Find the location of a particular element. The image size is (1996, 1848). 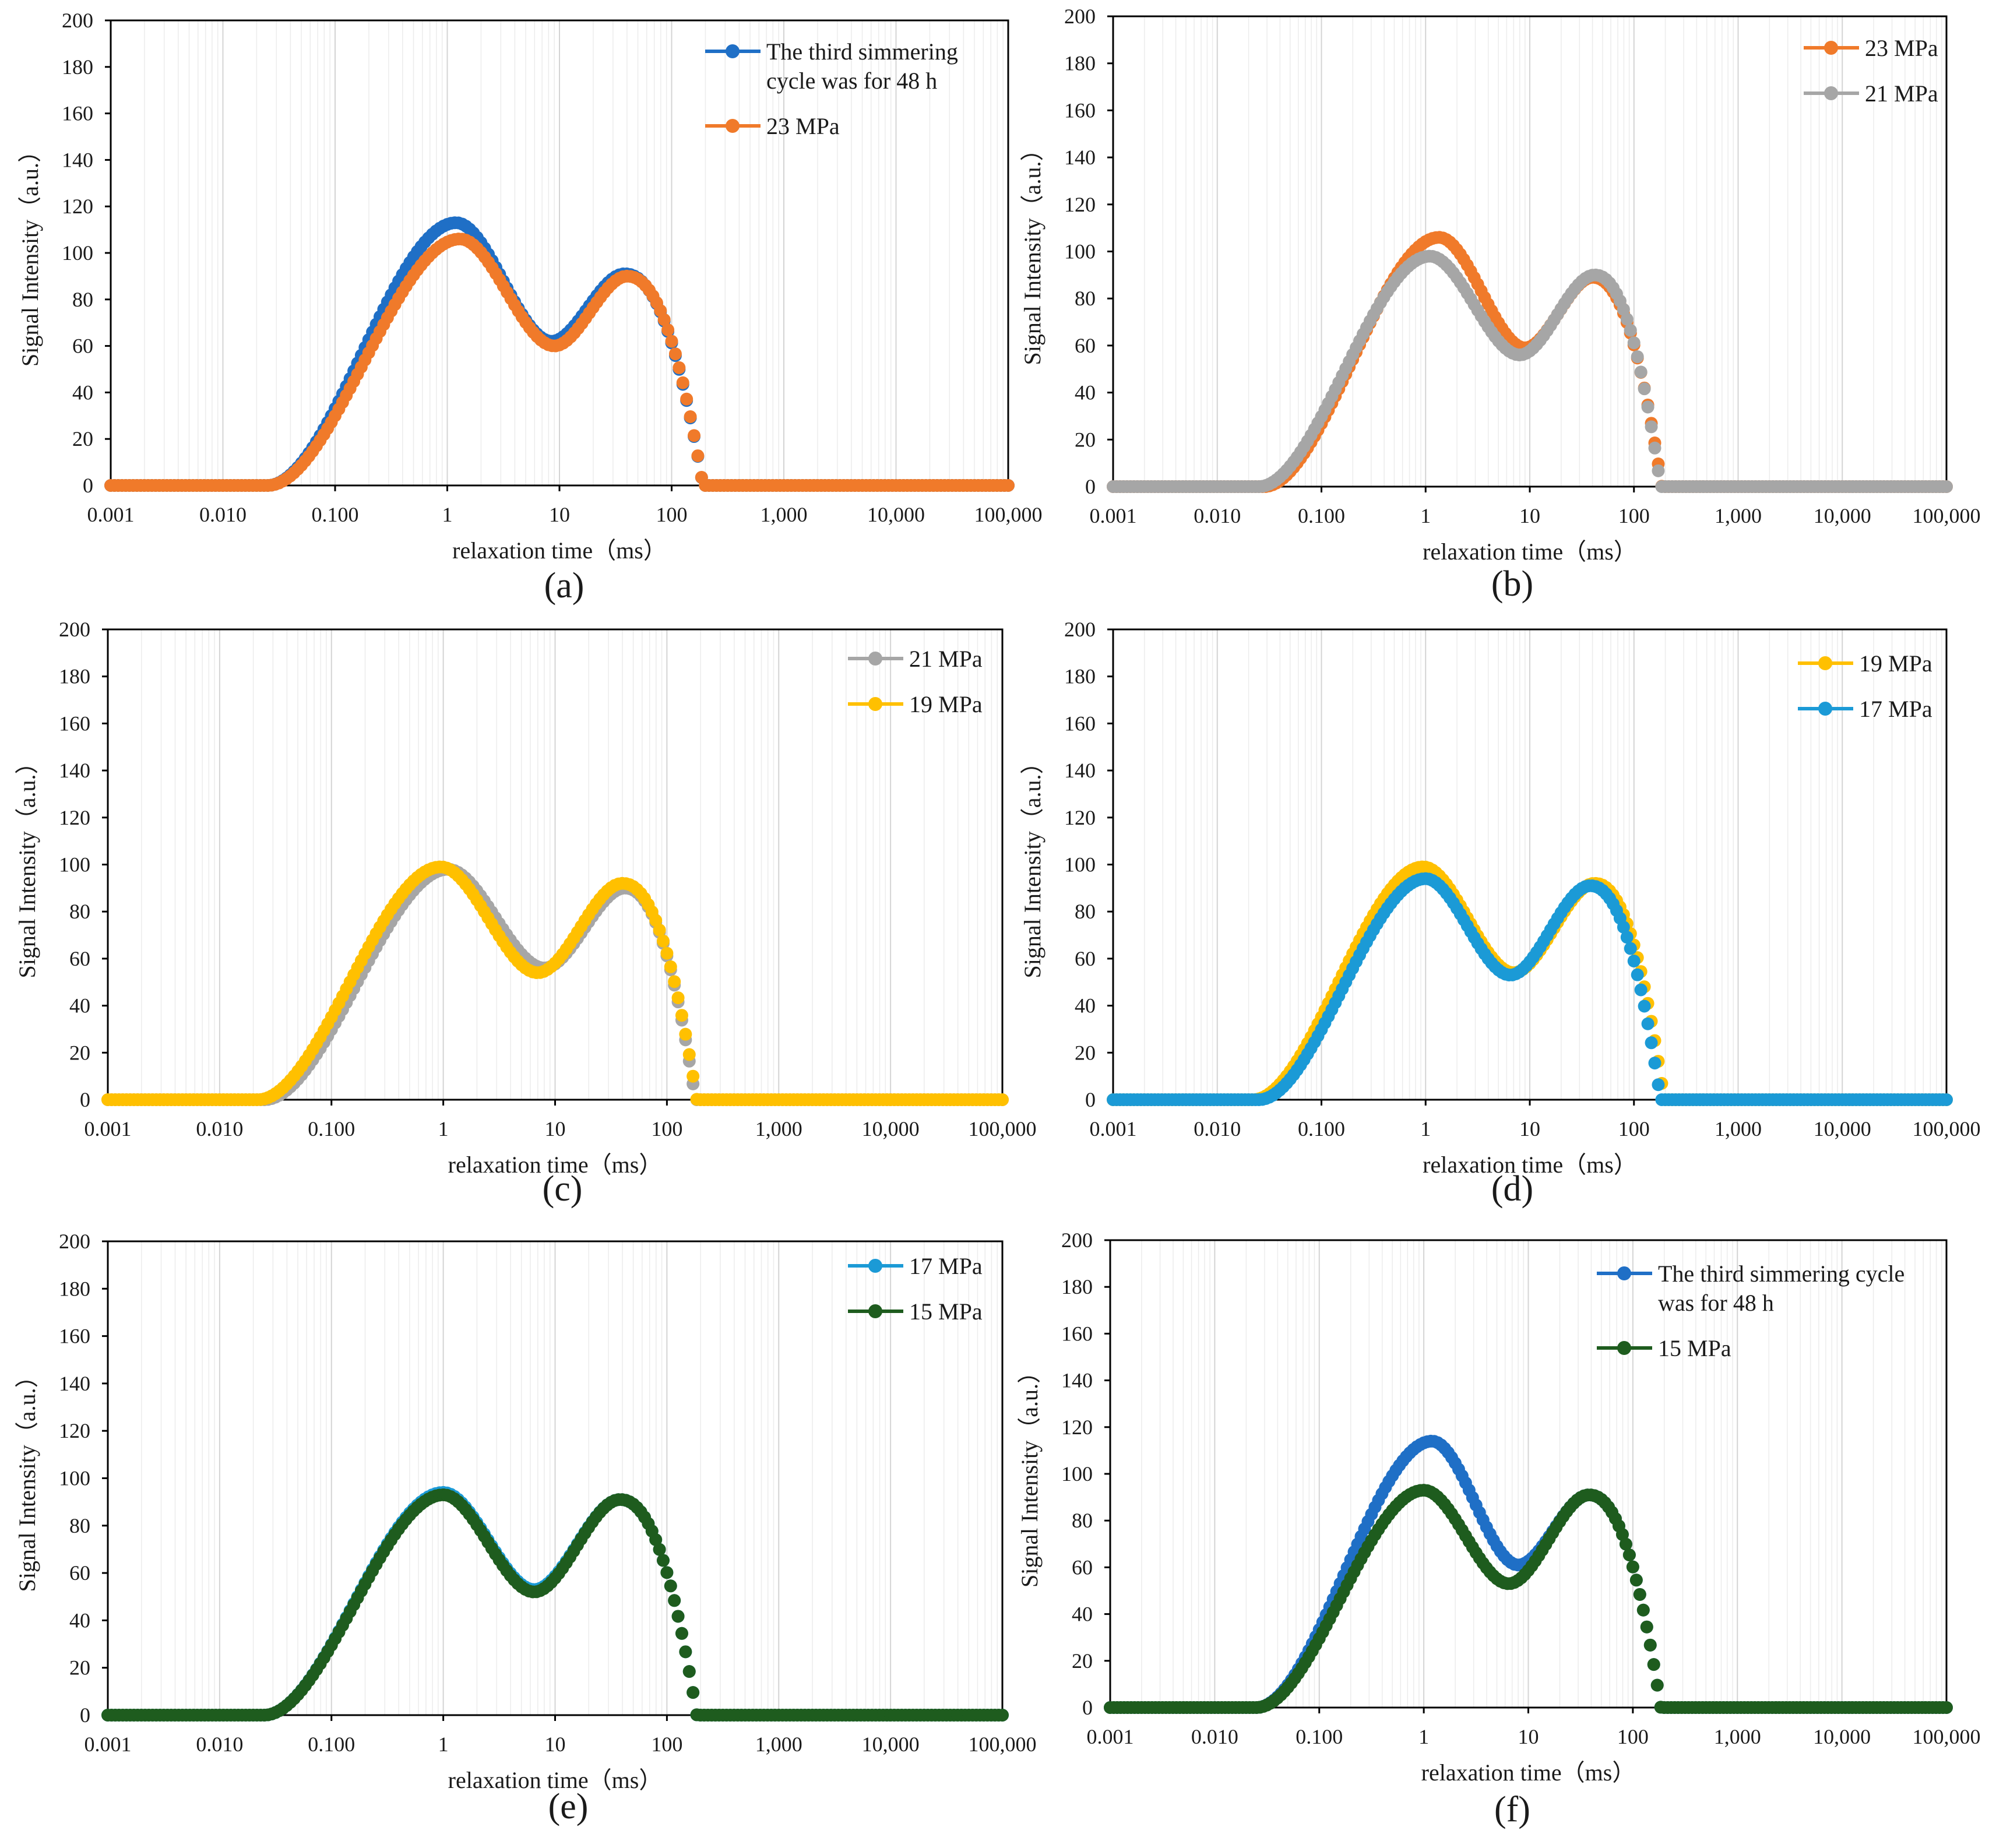

y-tick-label: 100 is located at coordinates (1080, 865).